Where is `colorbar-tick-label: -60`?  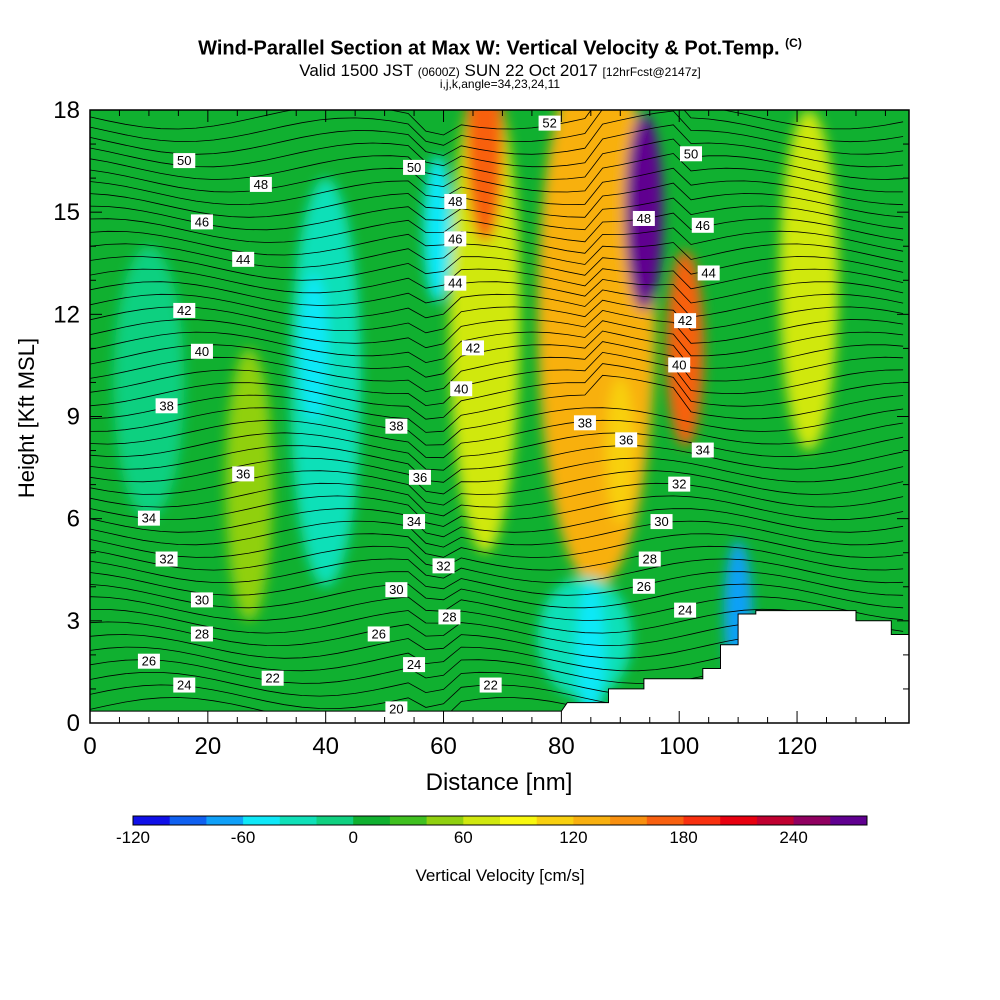 colorbar-tick-label: -60 is located at coordinates (243, 837).